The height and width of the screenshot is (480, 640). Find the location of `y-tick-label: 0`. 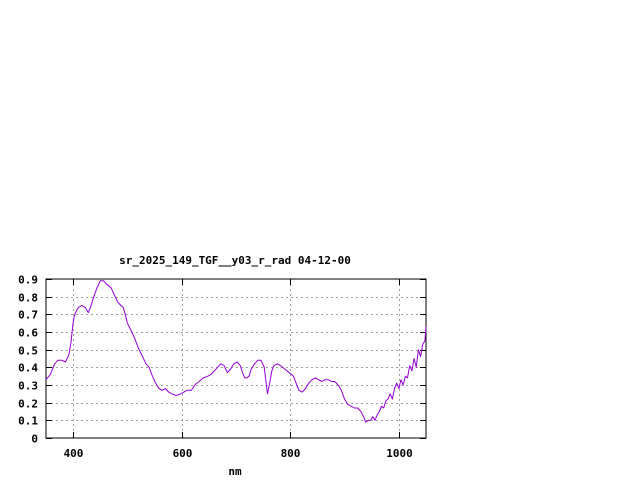

y-tick-label: 0 is located at coordinates (34, 439).